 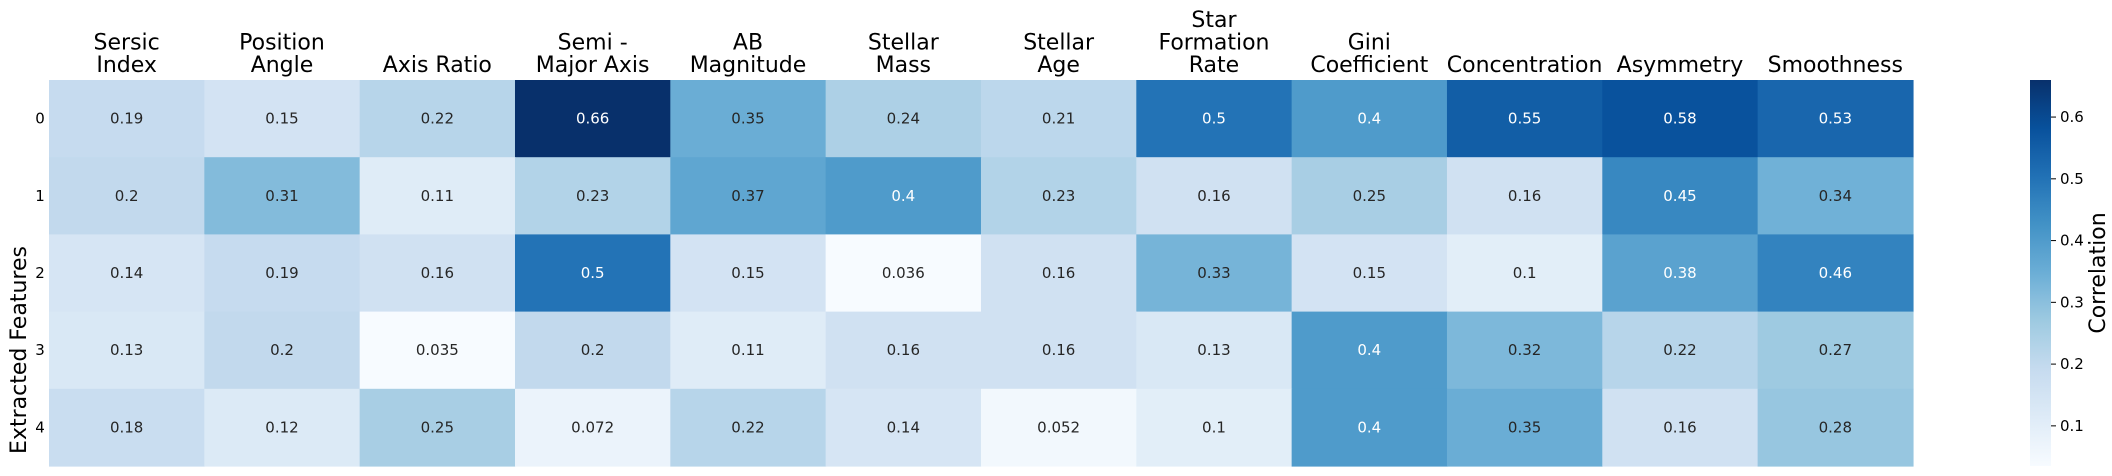 I want to click on cell-value-label: 0.2, so click(x=127, y=196).